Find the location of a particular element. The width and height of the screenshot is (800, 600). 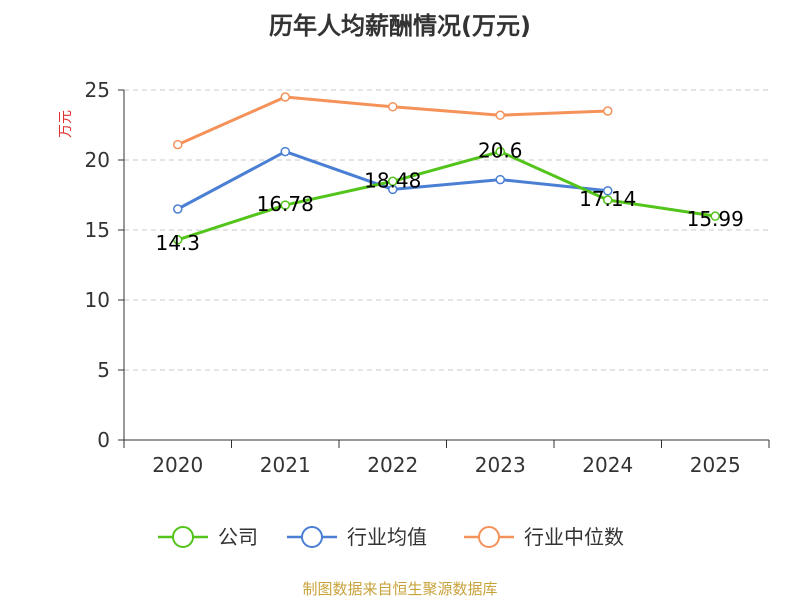

data-label: 18.48 is located at coordinates (392, 180).